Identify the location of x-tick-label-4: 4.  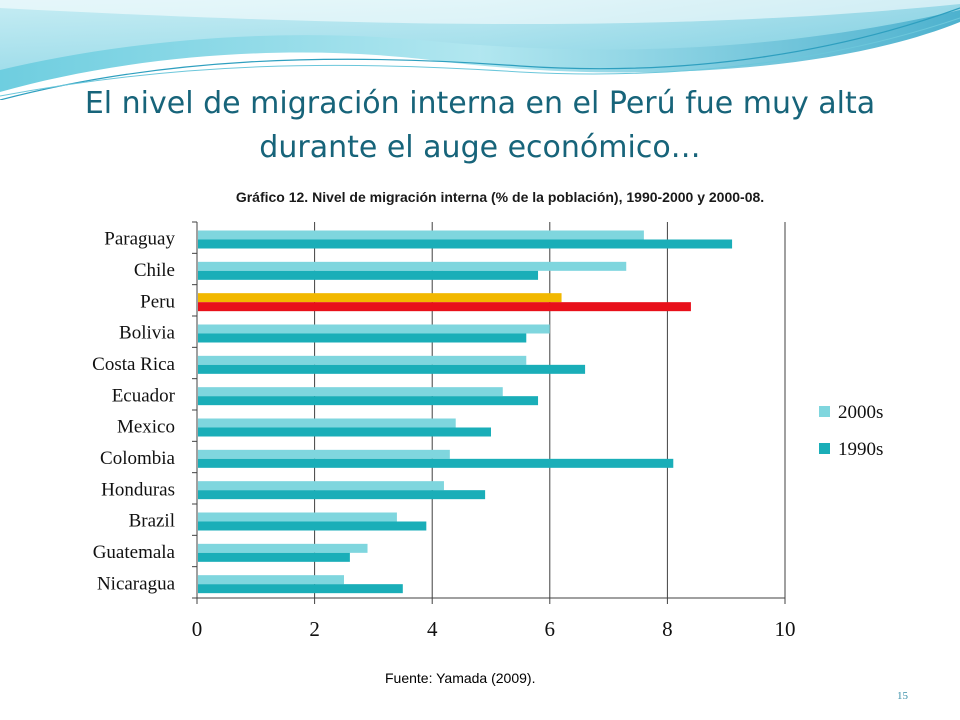
(432, 629).